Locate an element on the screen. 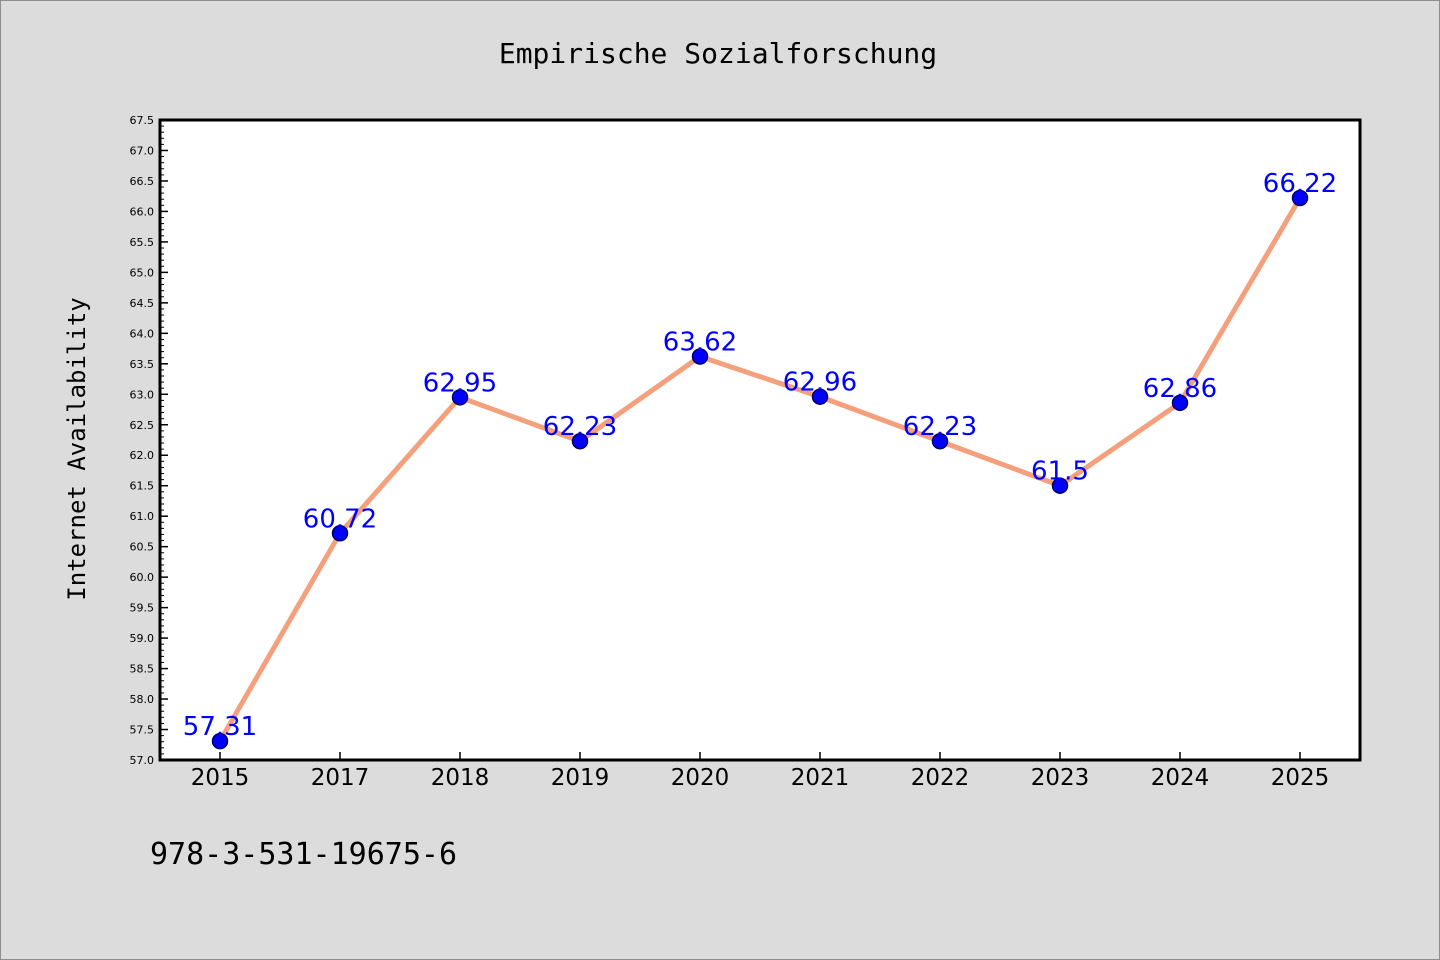 The image size is (1440, 960). y-axis-label: Internet Availability is located at coordinates (77, 448).